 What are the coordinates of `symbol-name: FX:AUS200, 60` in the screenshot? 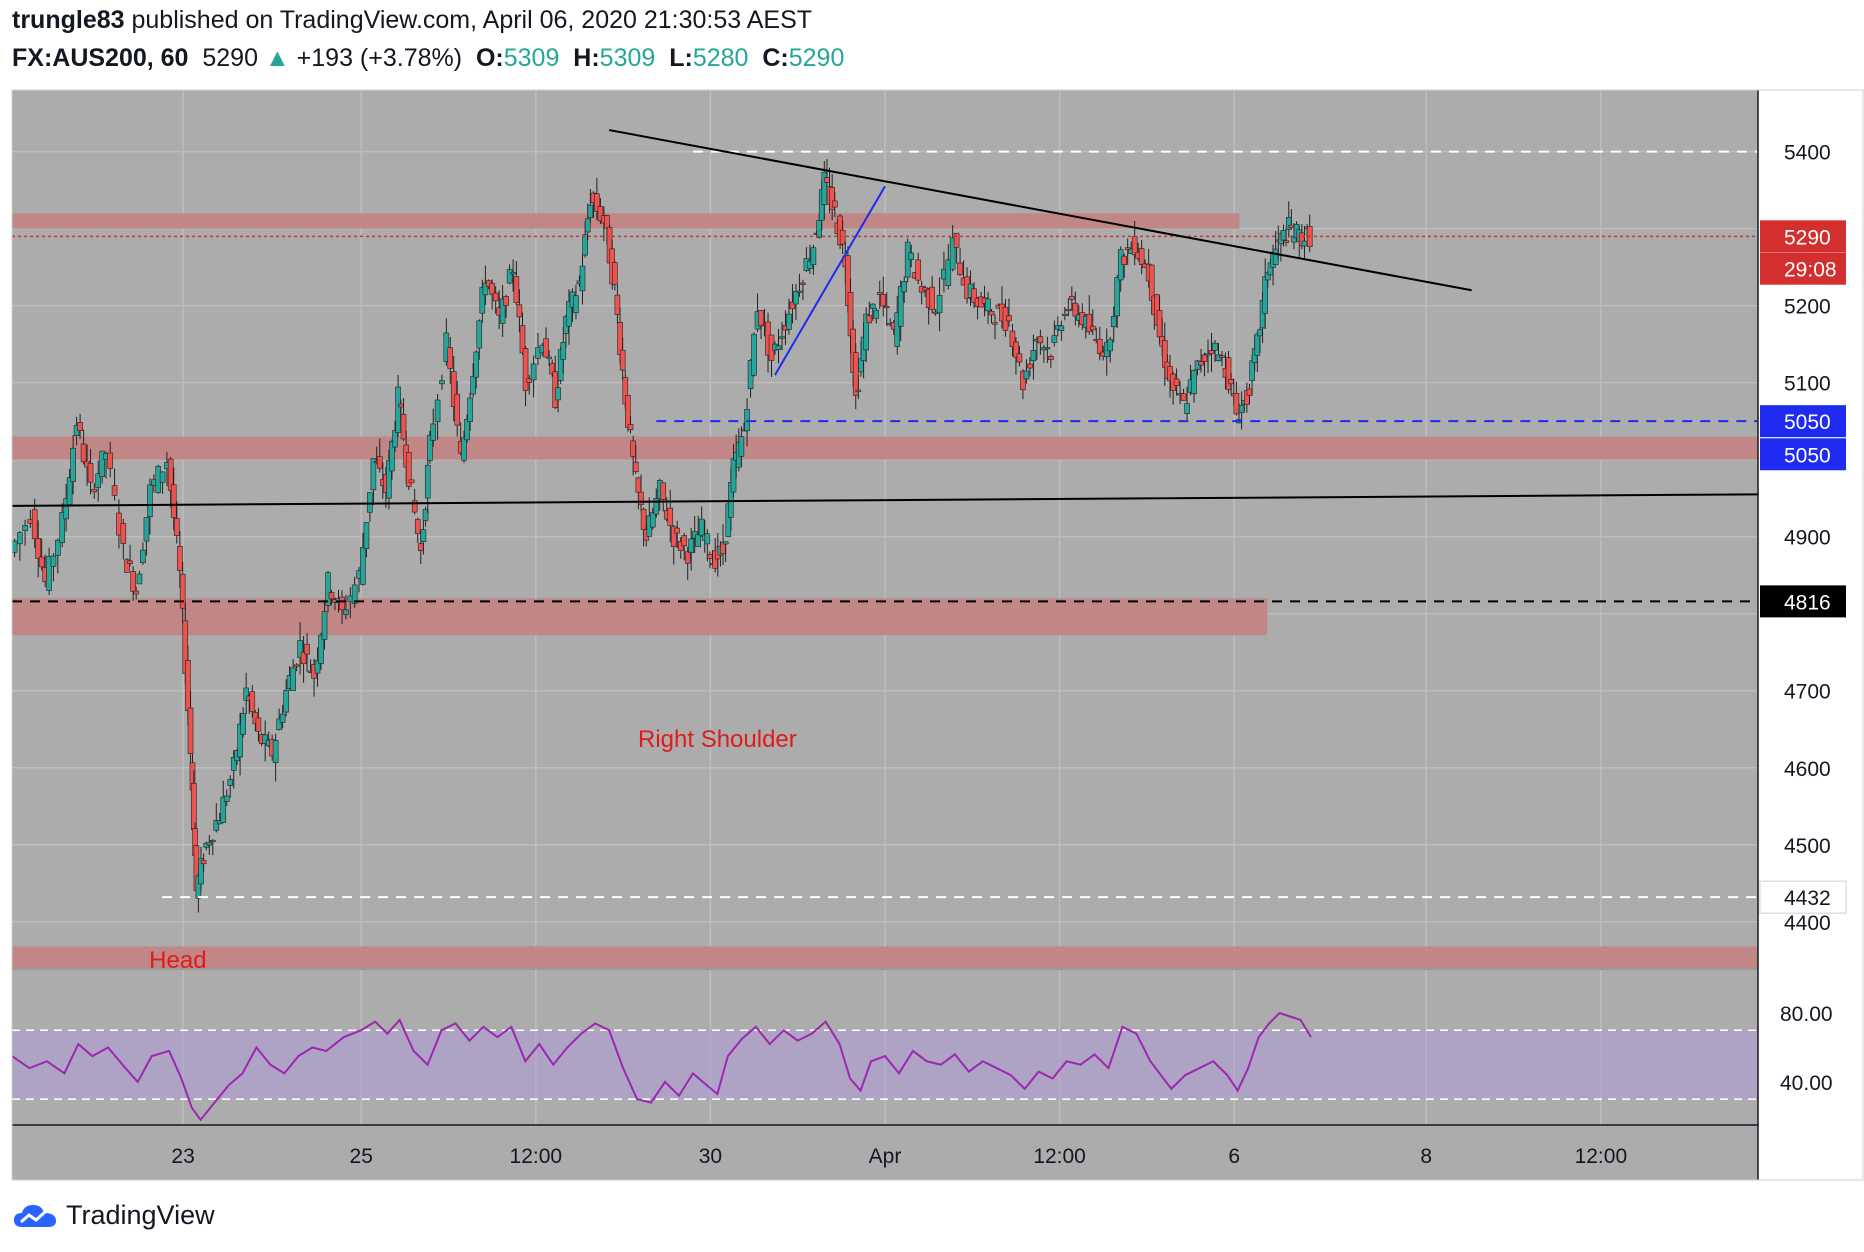 It's located at (100, 58).